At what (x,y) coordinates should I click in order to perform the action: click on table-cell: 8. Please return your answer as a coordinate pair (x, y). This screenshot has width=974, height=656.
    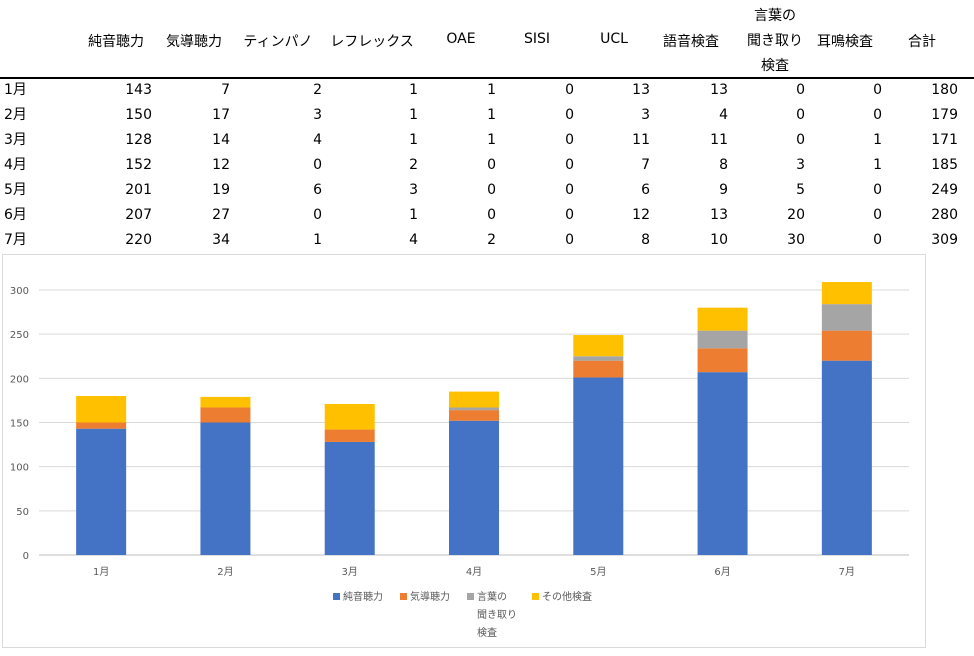
    Looking at the image, I should click on (645, 240).